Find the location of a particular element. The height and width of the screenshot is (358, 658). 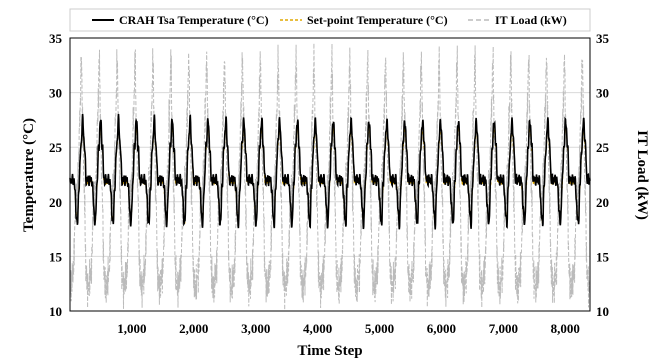

y-tick-label: 20 is located at coordinates (55, 202).